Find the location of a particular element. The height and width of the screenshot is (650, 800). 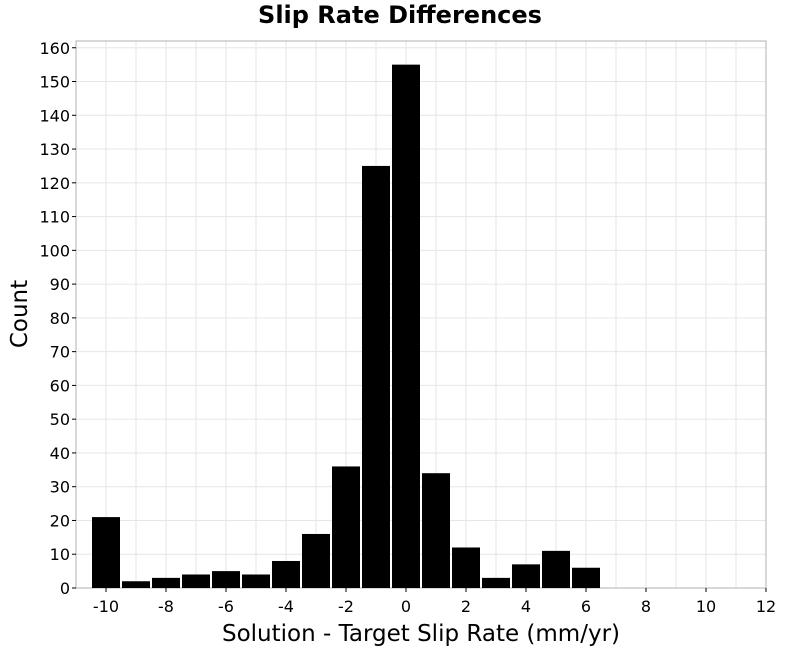

y-tick-label: 70 is located at coordinates (60, 352).